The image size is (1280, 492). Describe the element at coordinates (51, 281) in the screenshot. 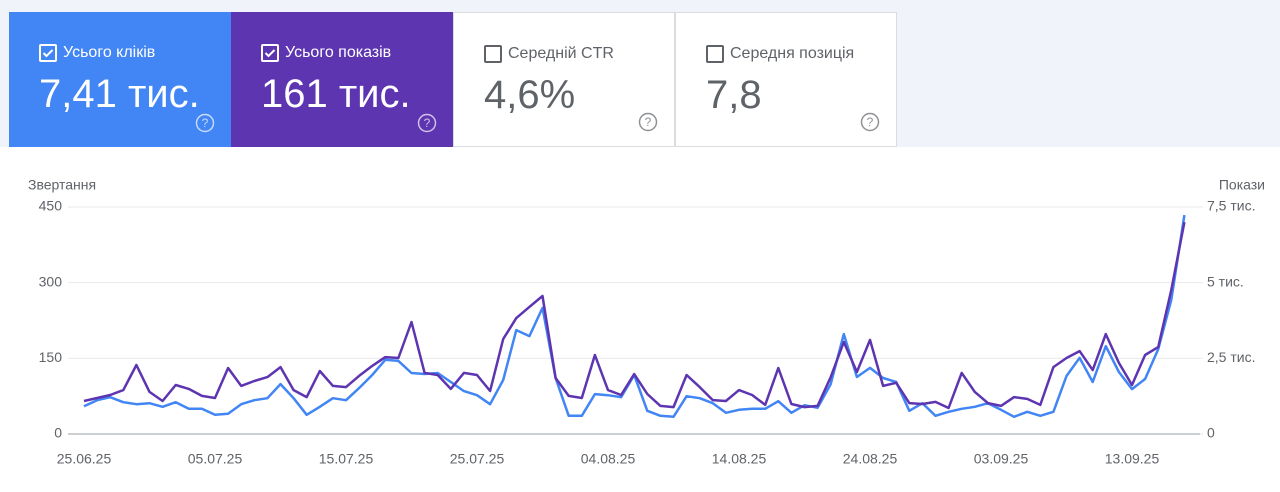

I see `y-tick-label: 300` at that location.